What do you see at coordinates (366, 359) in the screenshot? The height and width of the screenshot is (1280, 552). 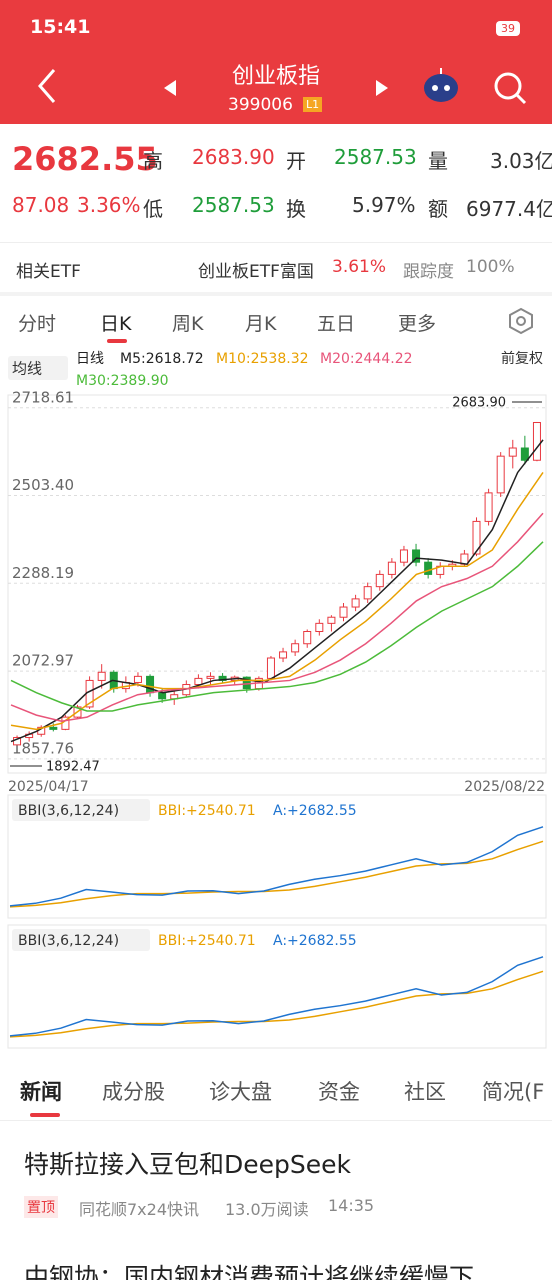 I see `legend-entry: M20:2444.22` at bounding box center [366, 359].